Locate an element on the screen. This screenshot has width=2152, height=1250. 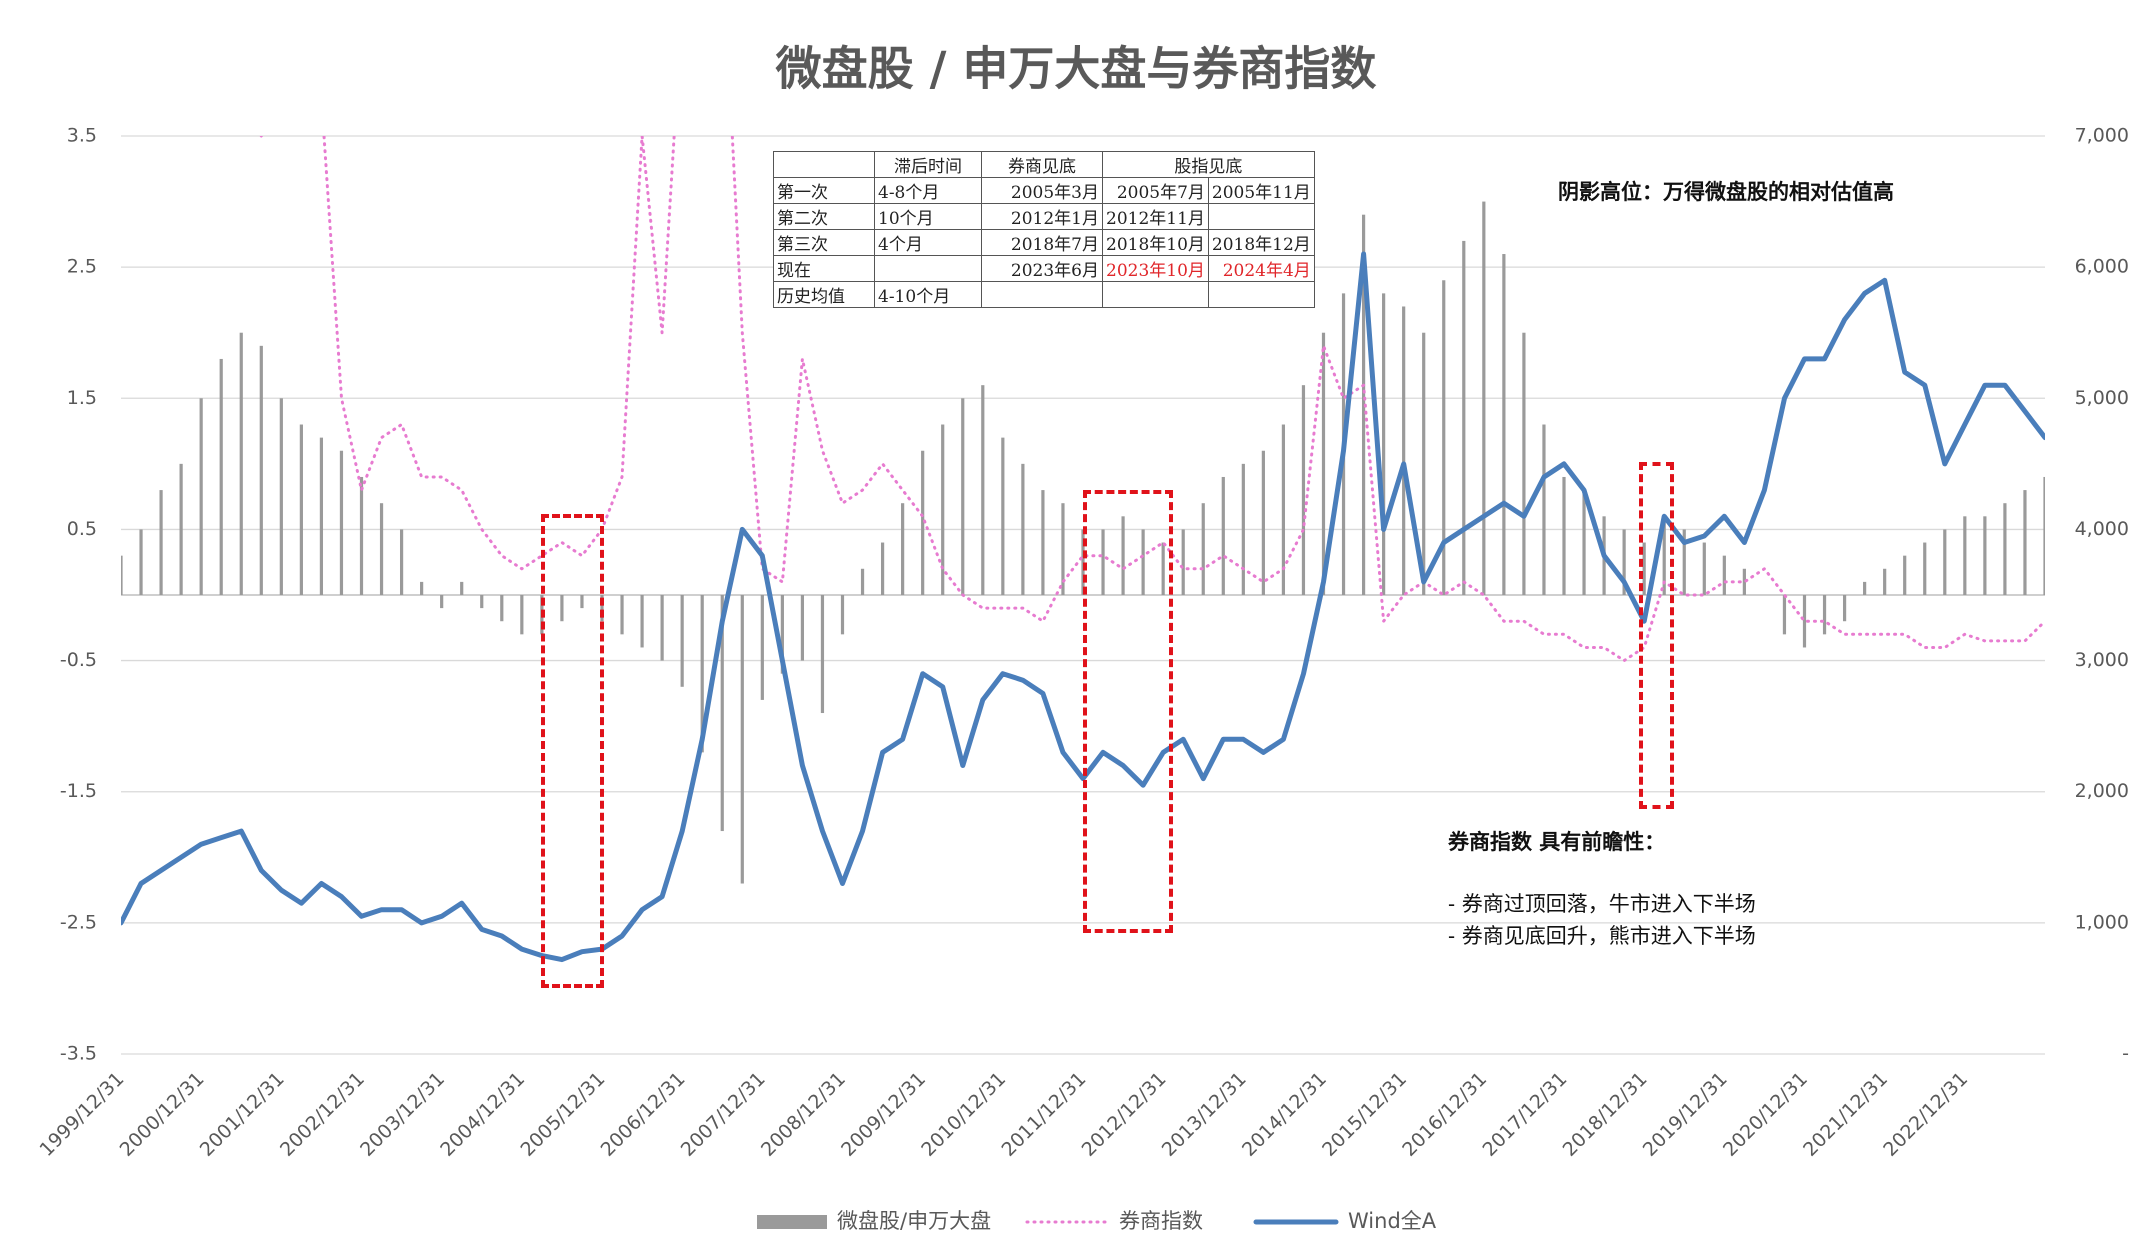
legend-label: 微盘股/申万大盘 is located at coordinates (914, 1221).